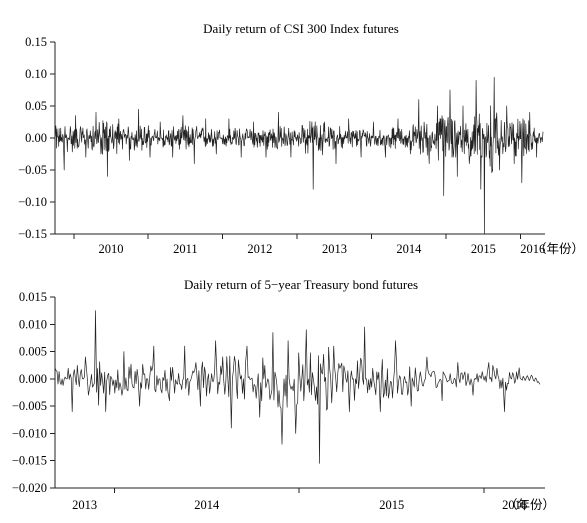 Image resolution: width=587 pixels, height=523 pixels. Describe the element at coordinates (559, 249) in the screenshot. I see `chart-csi300-x-unit: （年份）` at that location.